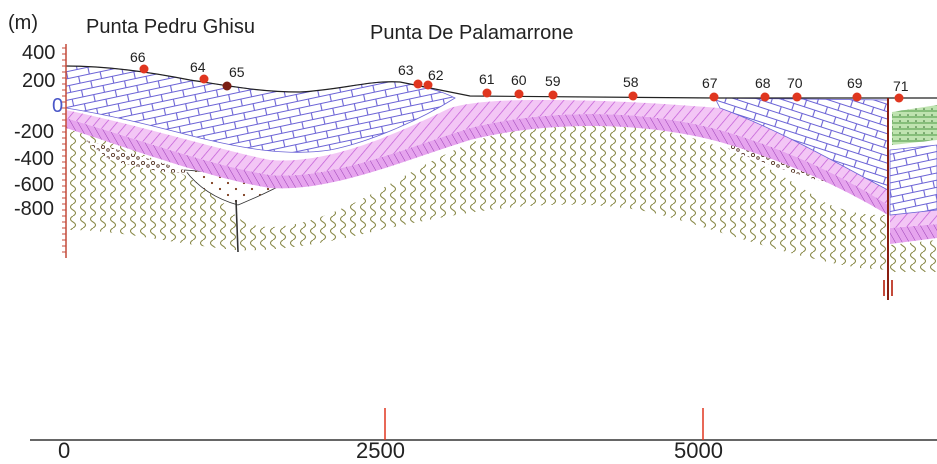 This screenshot has width=937, height=464. I want to click on y-tick-marks, so click(64, 150).